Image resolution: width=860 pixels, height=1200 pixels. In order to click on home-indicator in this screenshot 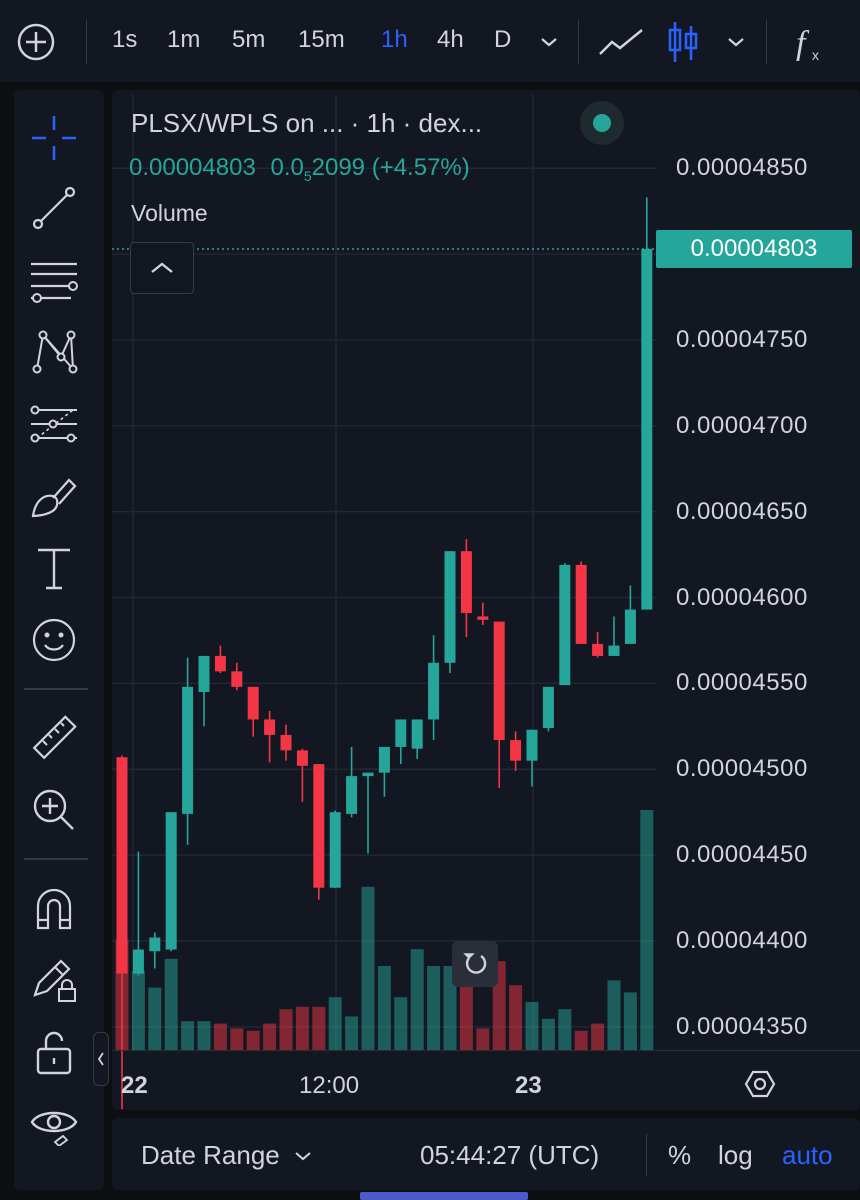, I will do `click(444, 1196)`.